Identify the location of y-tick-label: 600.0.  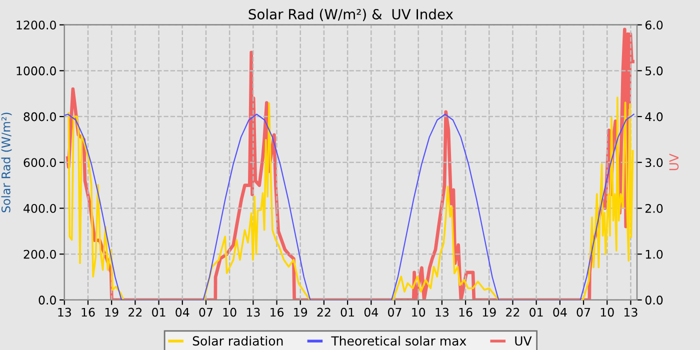
(40, 163).